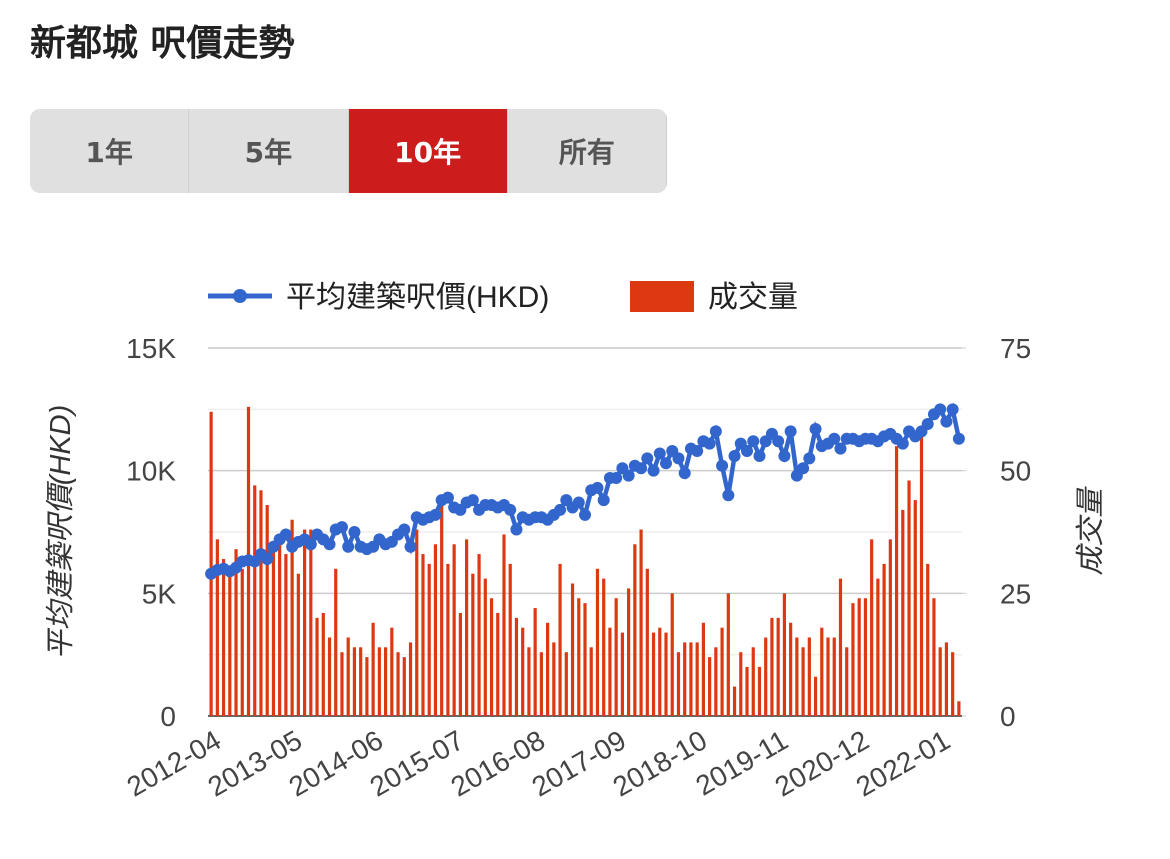  Describe the element at coordinates (428, 151) in the screenshot. I see `range-tab: 10年` at that location.